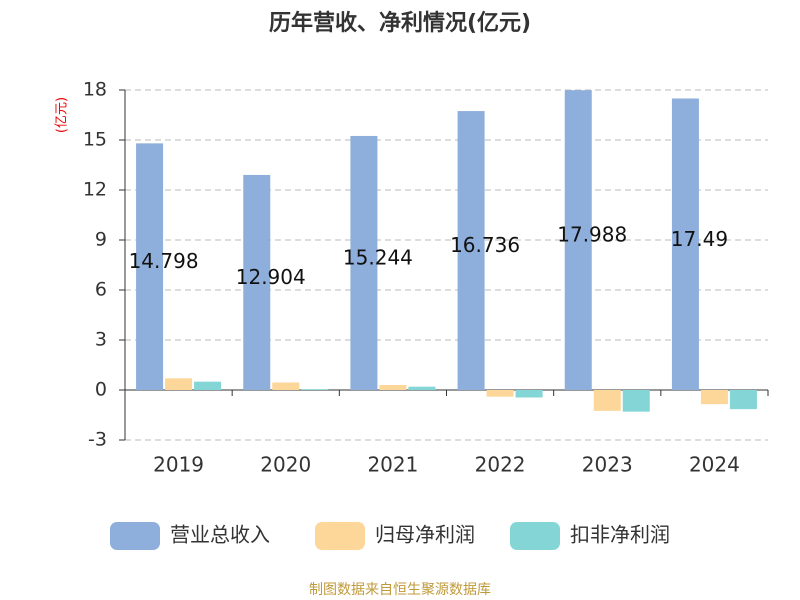  What do you see at coordinates (400, 590) in the screenshot?
I see `source-note: 制图数据来自恒生聚源数据库` at bounding box center [400, 590].